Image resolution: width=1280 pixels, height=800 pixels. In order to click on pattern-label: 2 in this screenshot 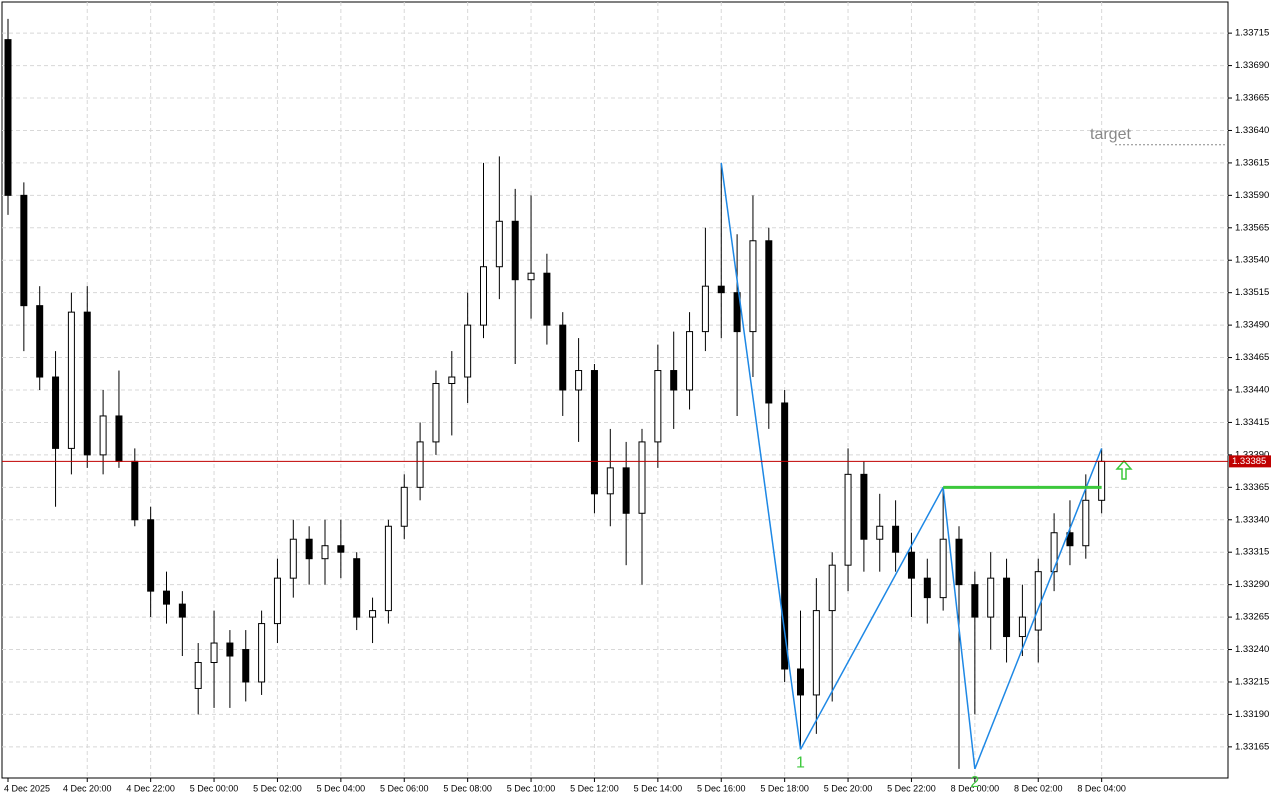, I will do `click(974, 782)`.